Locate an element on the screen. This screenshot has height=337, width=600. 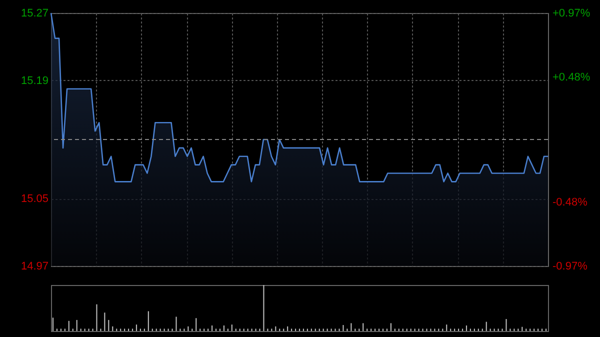
y2-tick-label: +0.48% is located at coordinates (571, 77).